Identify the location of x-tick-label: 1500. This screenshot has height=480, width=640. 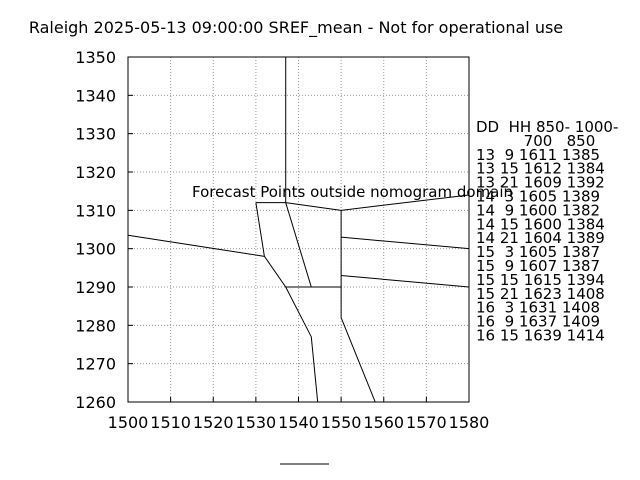
(128, 422).